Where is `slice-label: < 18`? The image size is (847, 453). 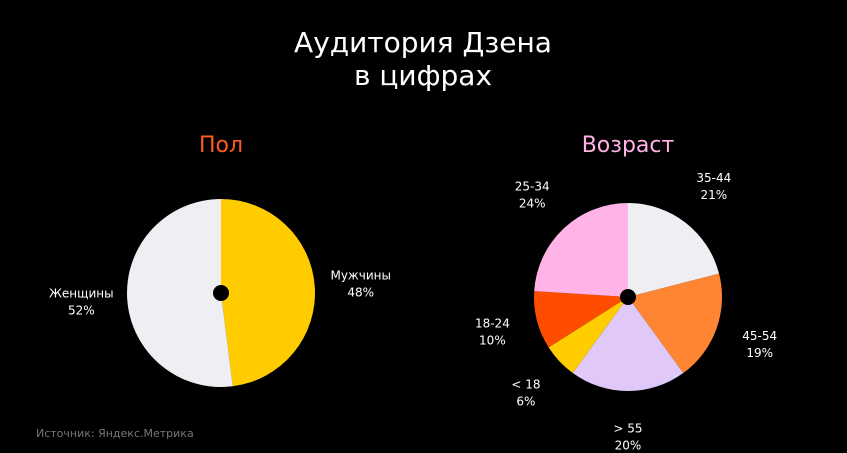
slice-label: < 18 is located at coordinates (525, 384).